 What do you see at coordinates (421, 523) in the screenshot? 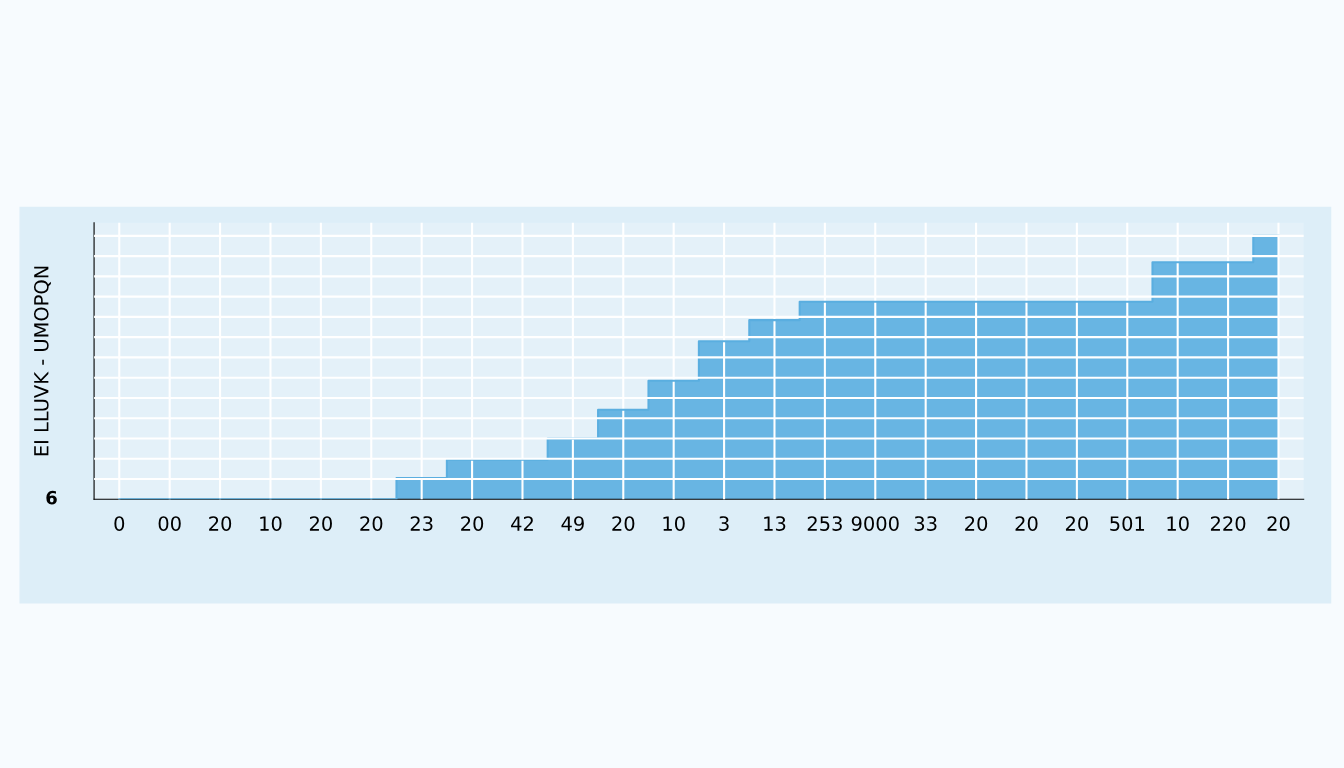
I see `x-tick-label: 23` at bounding box center [421, 523].